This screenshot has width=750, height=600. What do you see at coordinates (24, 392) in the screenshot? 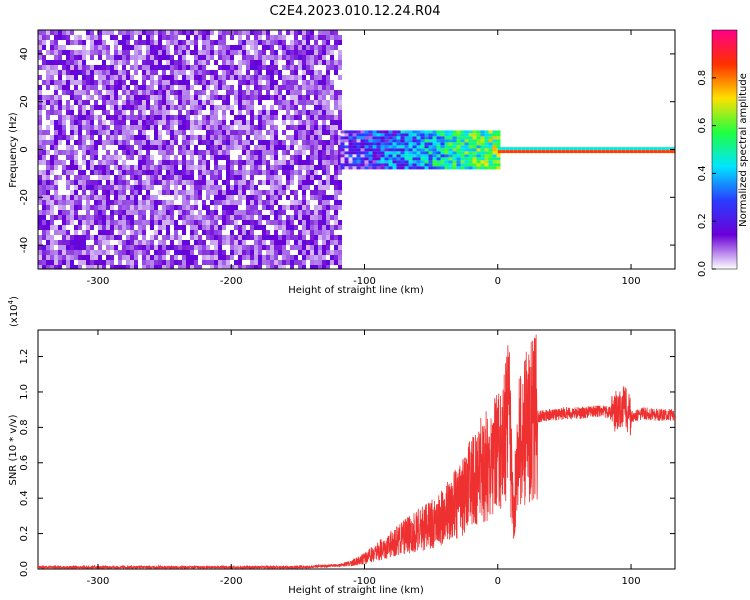
I see `y-tick-label: 1.0` at bounding box center [24, 392].